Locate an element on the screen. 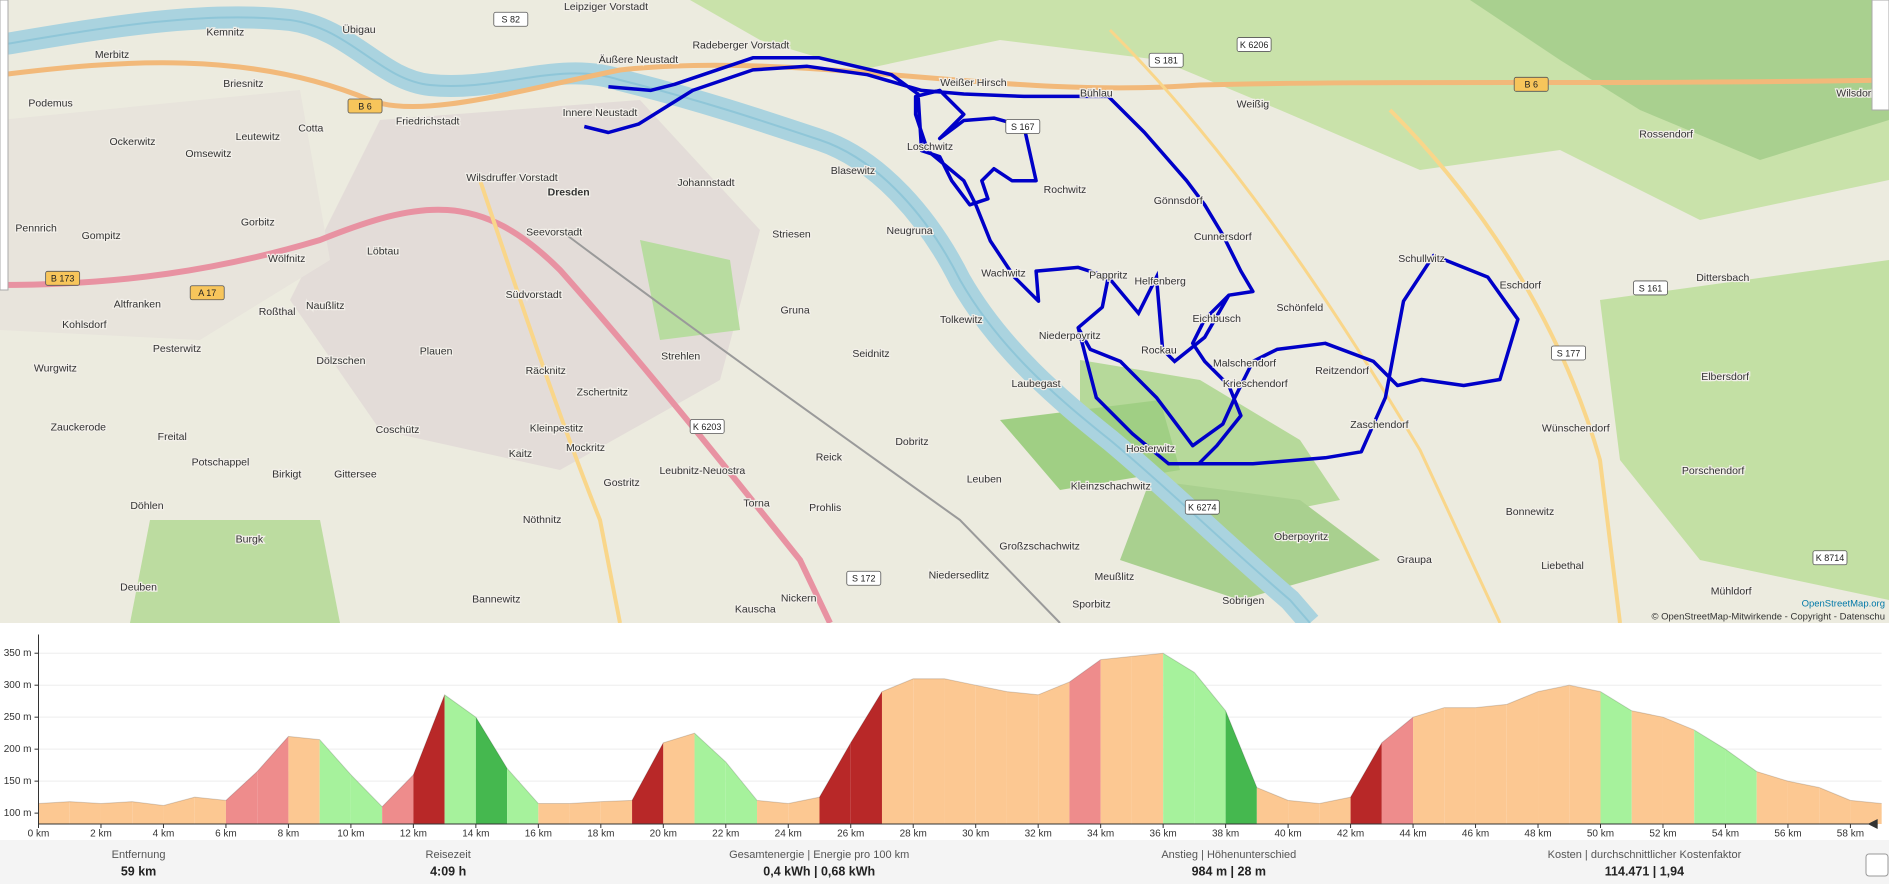 Image resolution: width=1889 pixels, height=884 pixels. place-label: Roßthal is located at coordinates (277, 312).